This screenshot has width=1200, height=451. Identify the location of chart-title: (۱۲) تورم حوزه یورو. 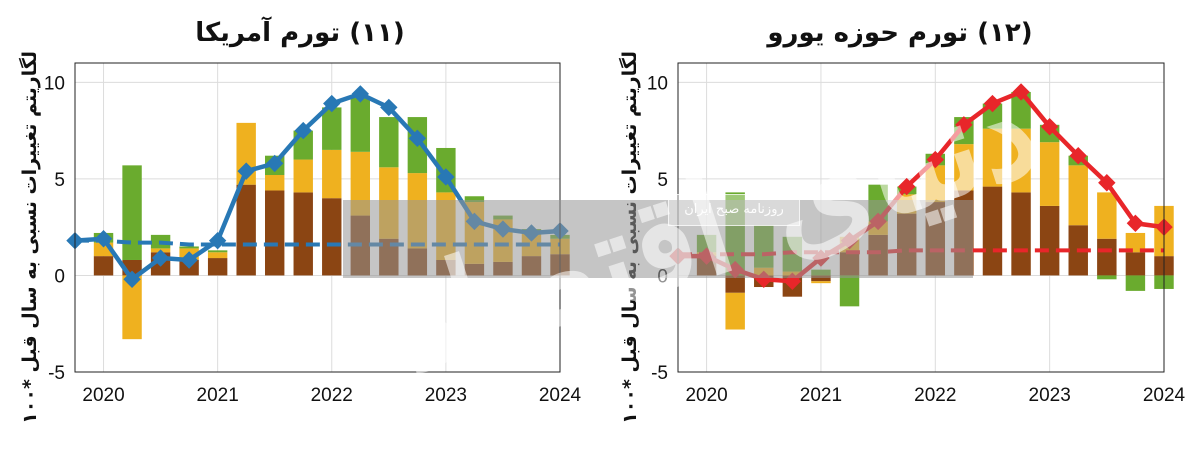
(900, 33).